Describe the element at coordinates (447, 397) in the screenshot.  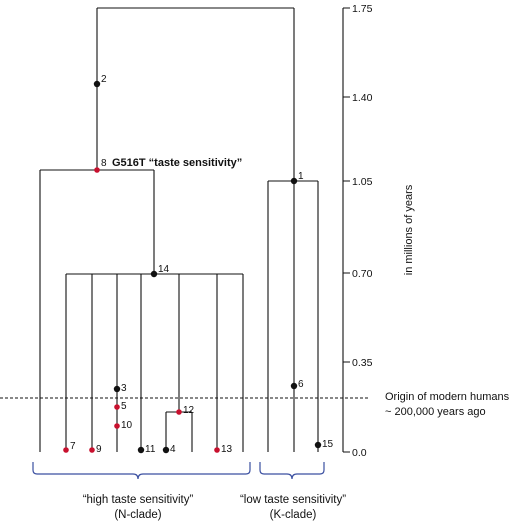
I see `origin-note-line1: Origin of modern humans` at that location.